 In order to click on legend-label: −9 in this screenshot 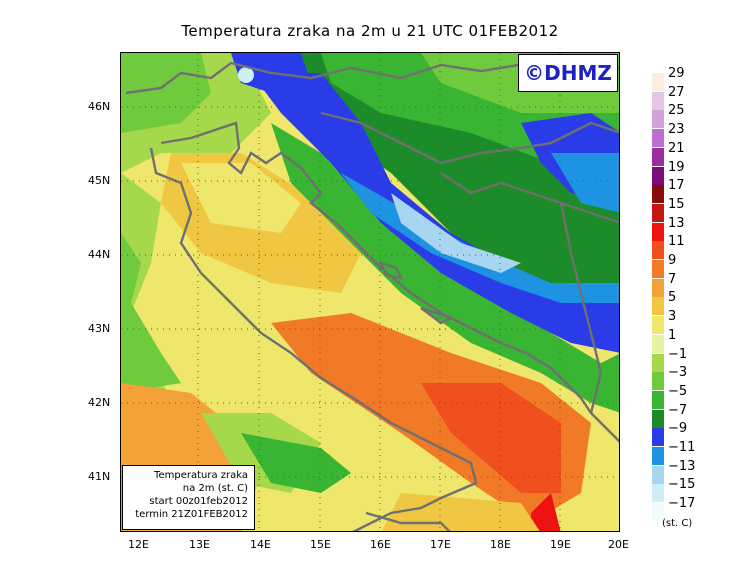, I will do `click(678, 429)`.